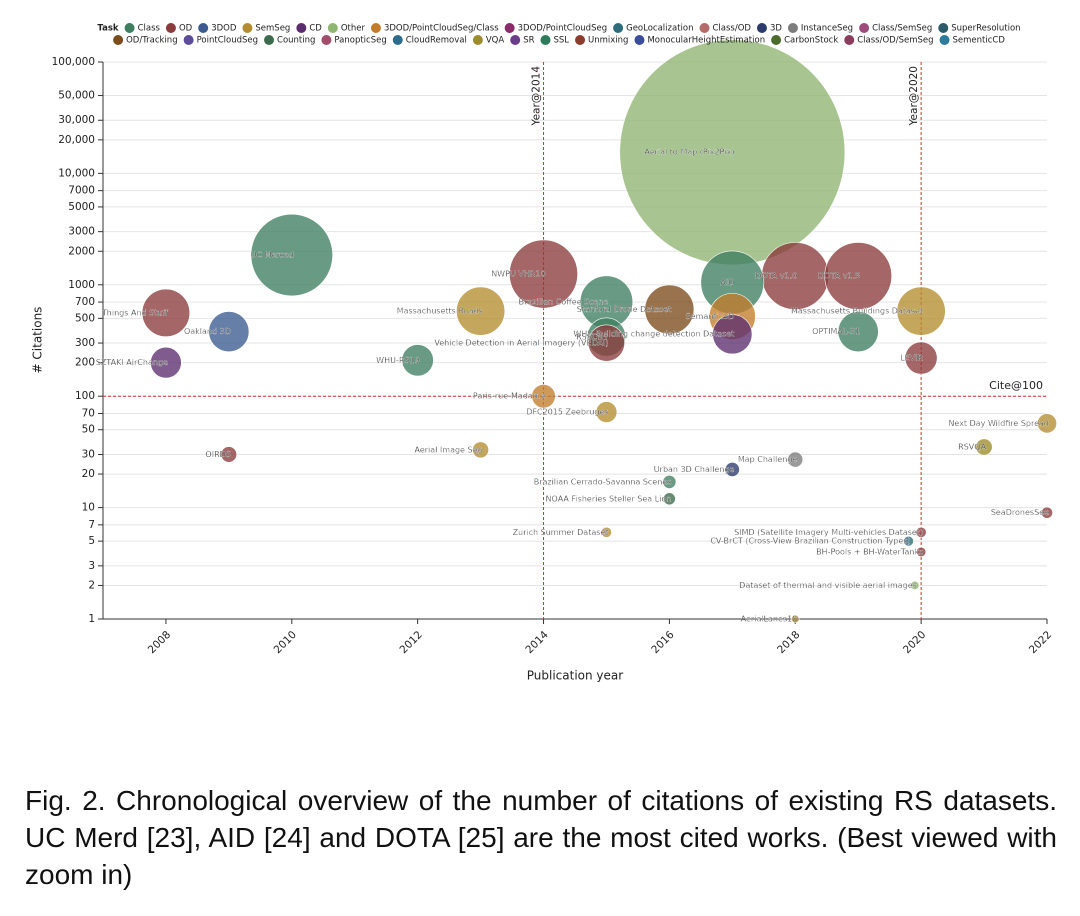 This screenshot has height=916, width=1080. What do you see at coordinates (76, 140) in the screenshot?
I see `y-tick-label: 20,000` at bounding box center [76, 140].